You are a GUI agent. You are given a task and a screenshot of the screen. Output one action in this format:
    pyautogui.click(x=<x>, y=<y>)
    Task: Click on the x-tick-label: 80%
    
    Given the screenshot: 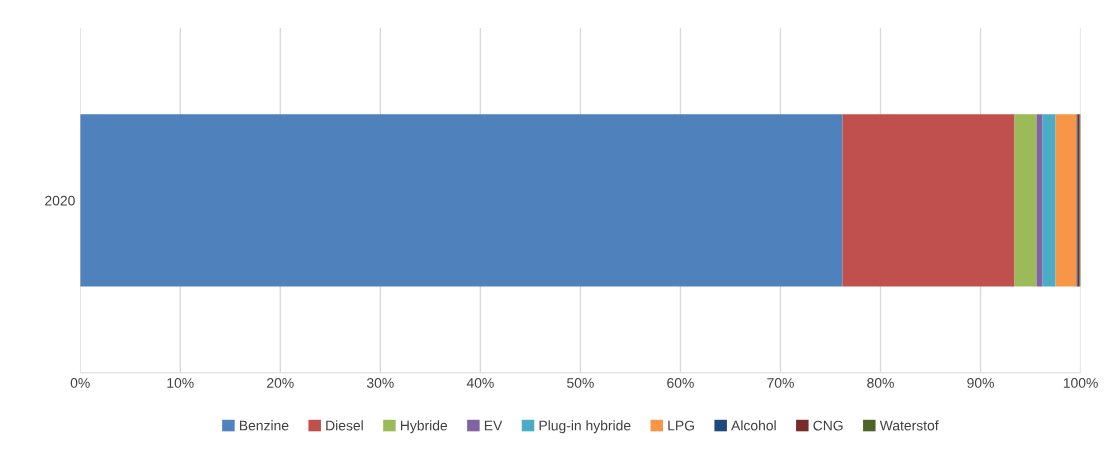 What is the action you would take?
    pyautogui.click(x=880, y=383)
    